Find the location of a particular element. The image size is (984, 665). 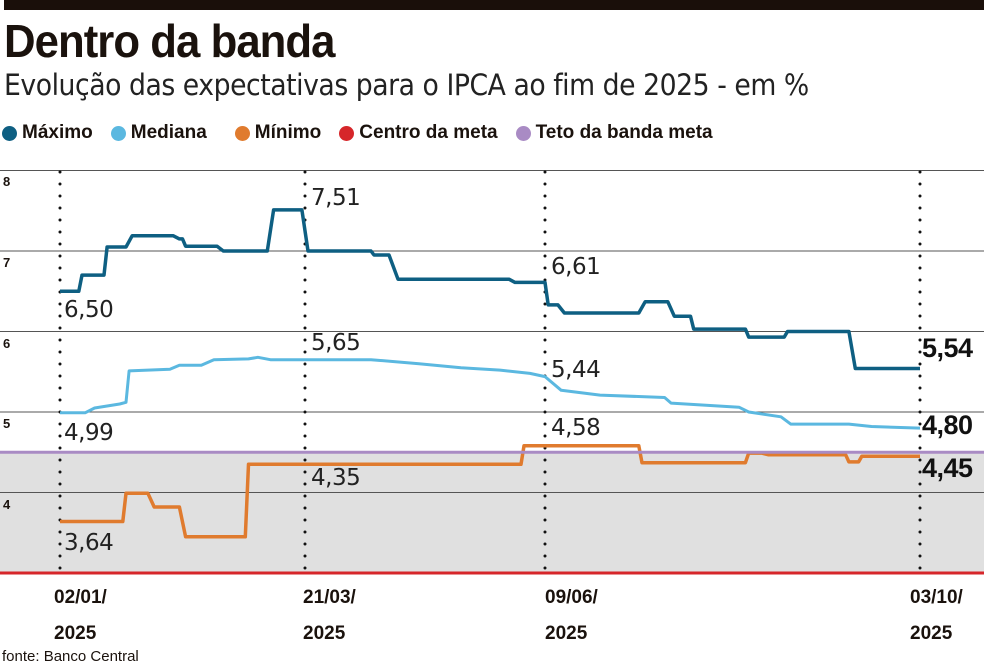

data-label: 5,44 is located at coordinates (576, 370).